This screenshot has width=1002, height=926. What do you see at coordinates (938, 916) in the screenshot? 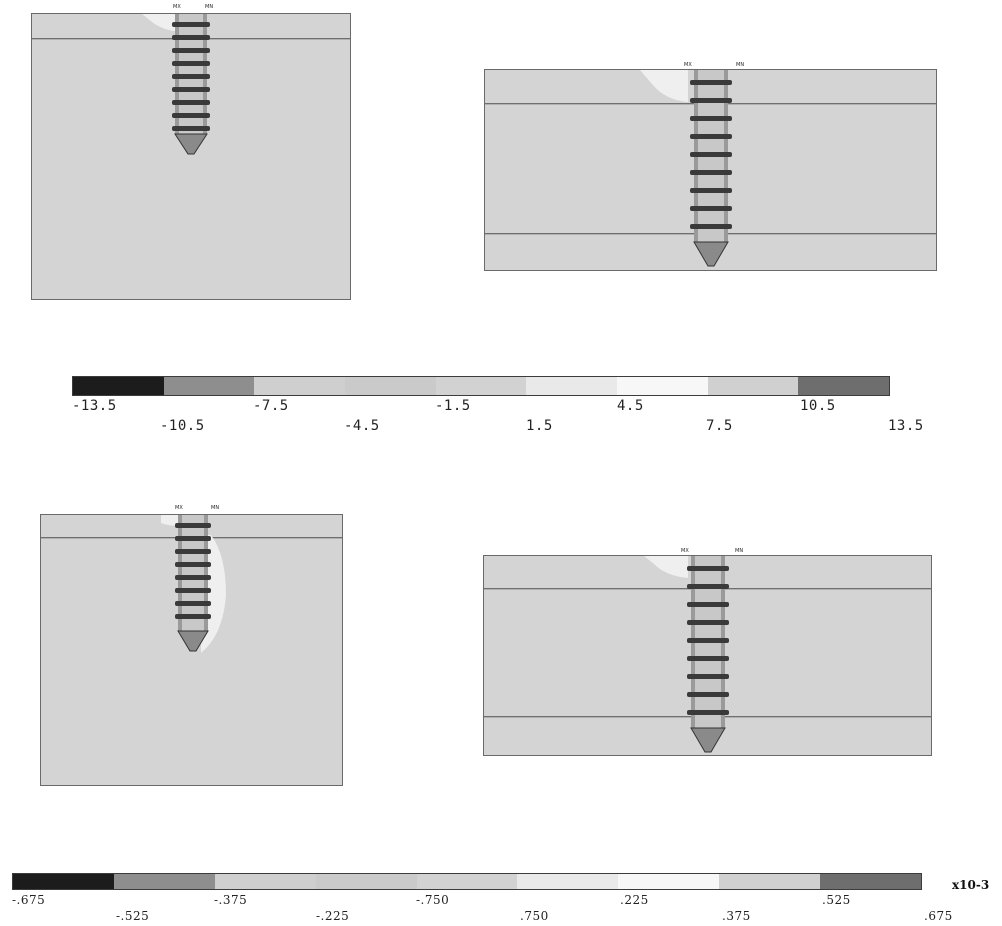
I see `legend-2-tick: .675` at bounding box center [938, 916].